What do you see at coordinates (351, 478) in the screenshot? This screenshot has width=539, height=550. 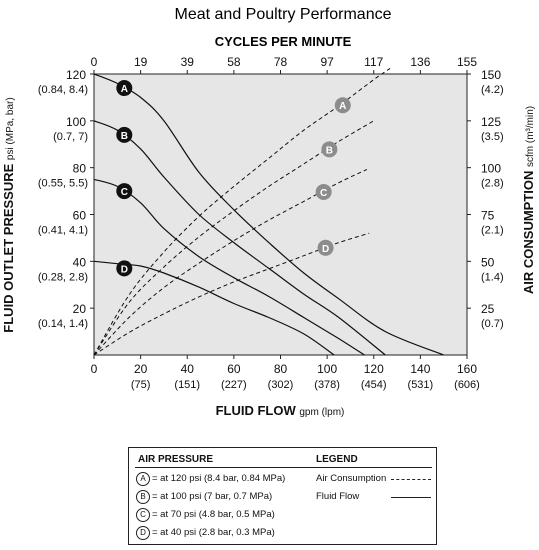 I see `air-consumption-label: Air Consumption` at bounding box center [351, 478].